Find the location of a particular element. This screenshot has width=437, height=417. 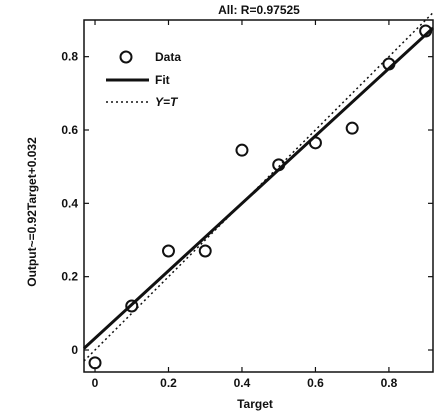

y-tick-label: 0.2 is located at coordinates (69, 277).